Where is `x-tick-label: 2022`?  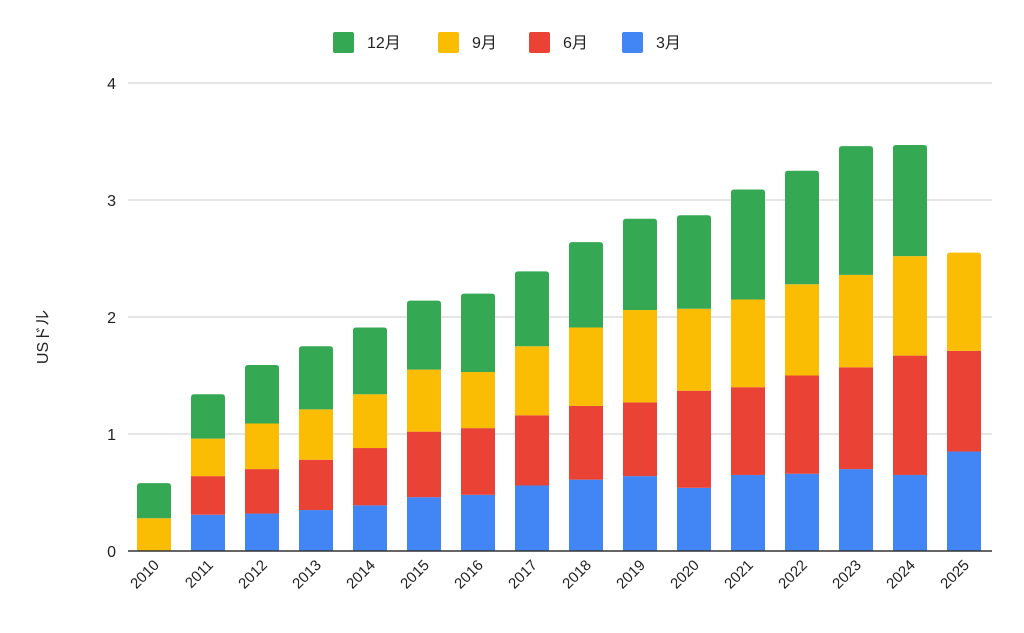
x-tick-label: 2022 is located at coordinates (793, 575).